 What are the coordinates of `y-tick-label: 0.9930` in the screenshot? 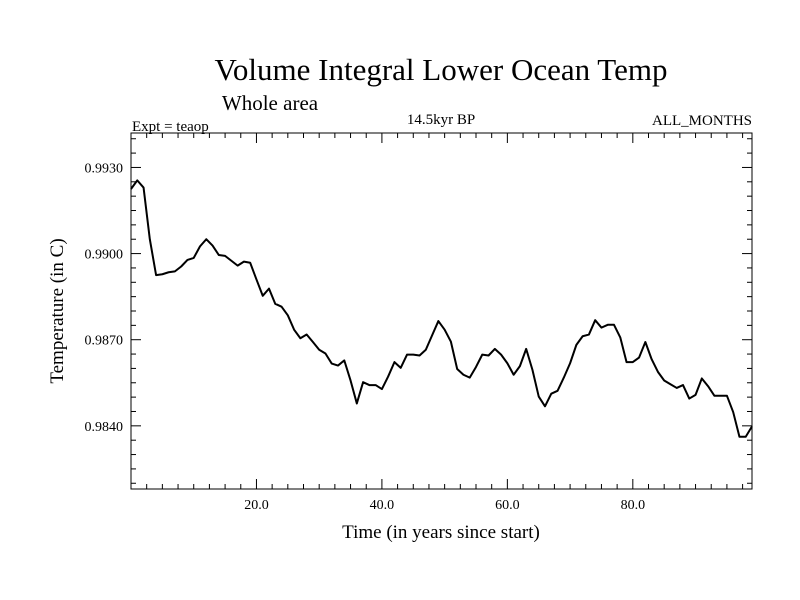 It's located at (104, 168).